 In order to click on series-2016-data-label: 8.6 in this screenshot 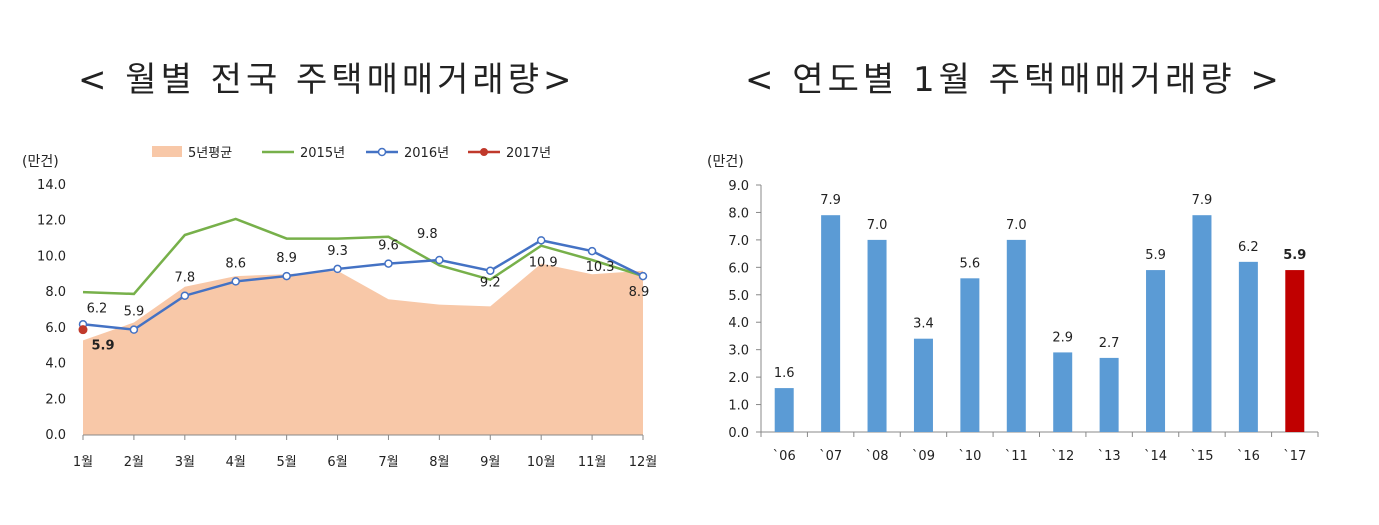, I will do `click(235, 263)`.